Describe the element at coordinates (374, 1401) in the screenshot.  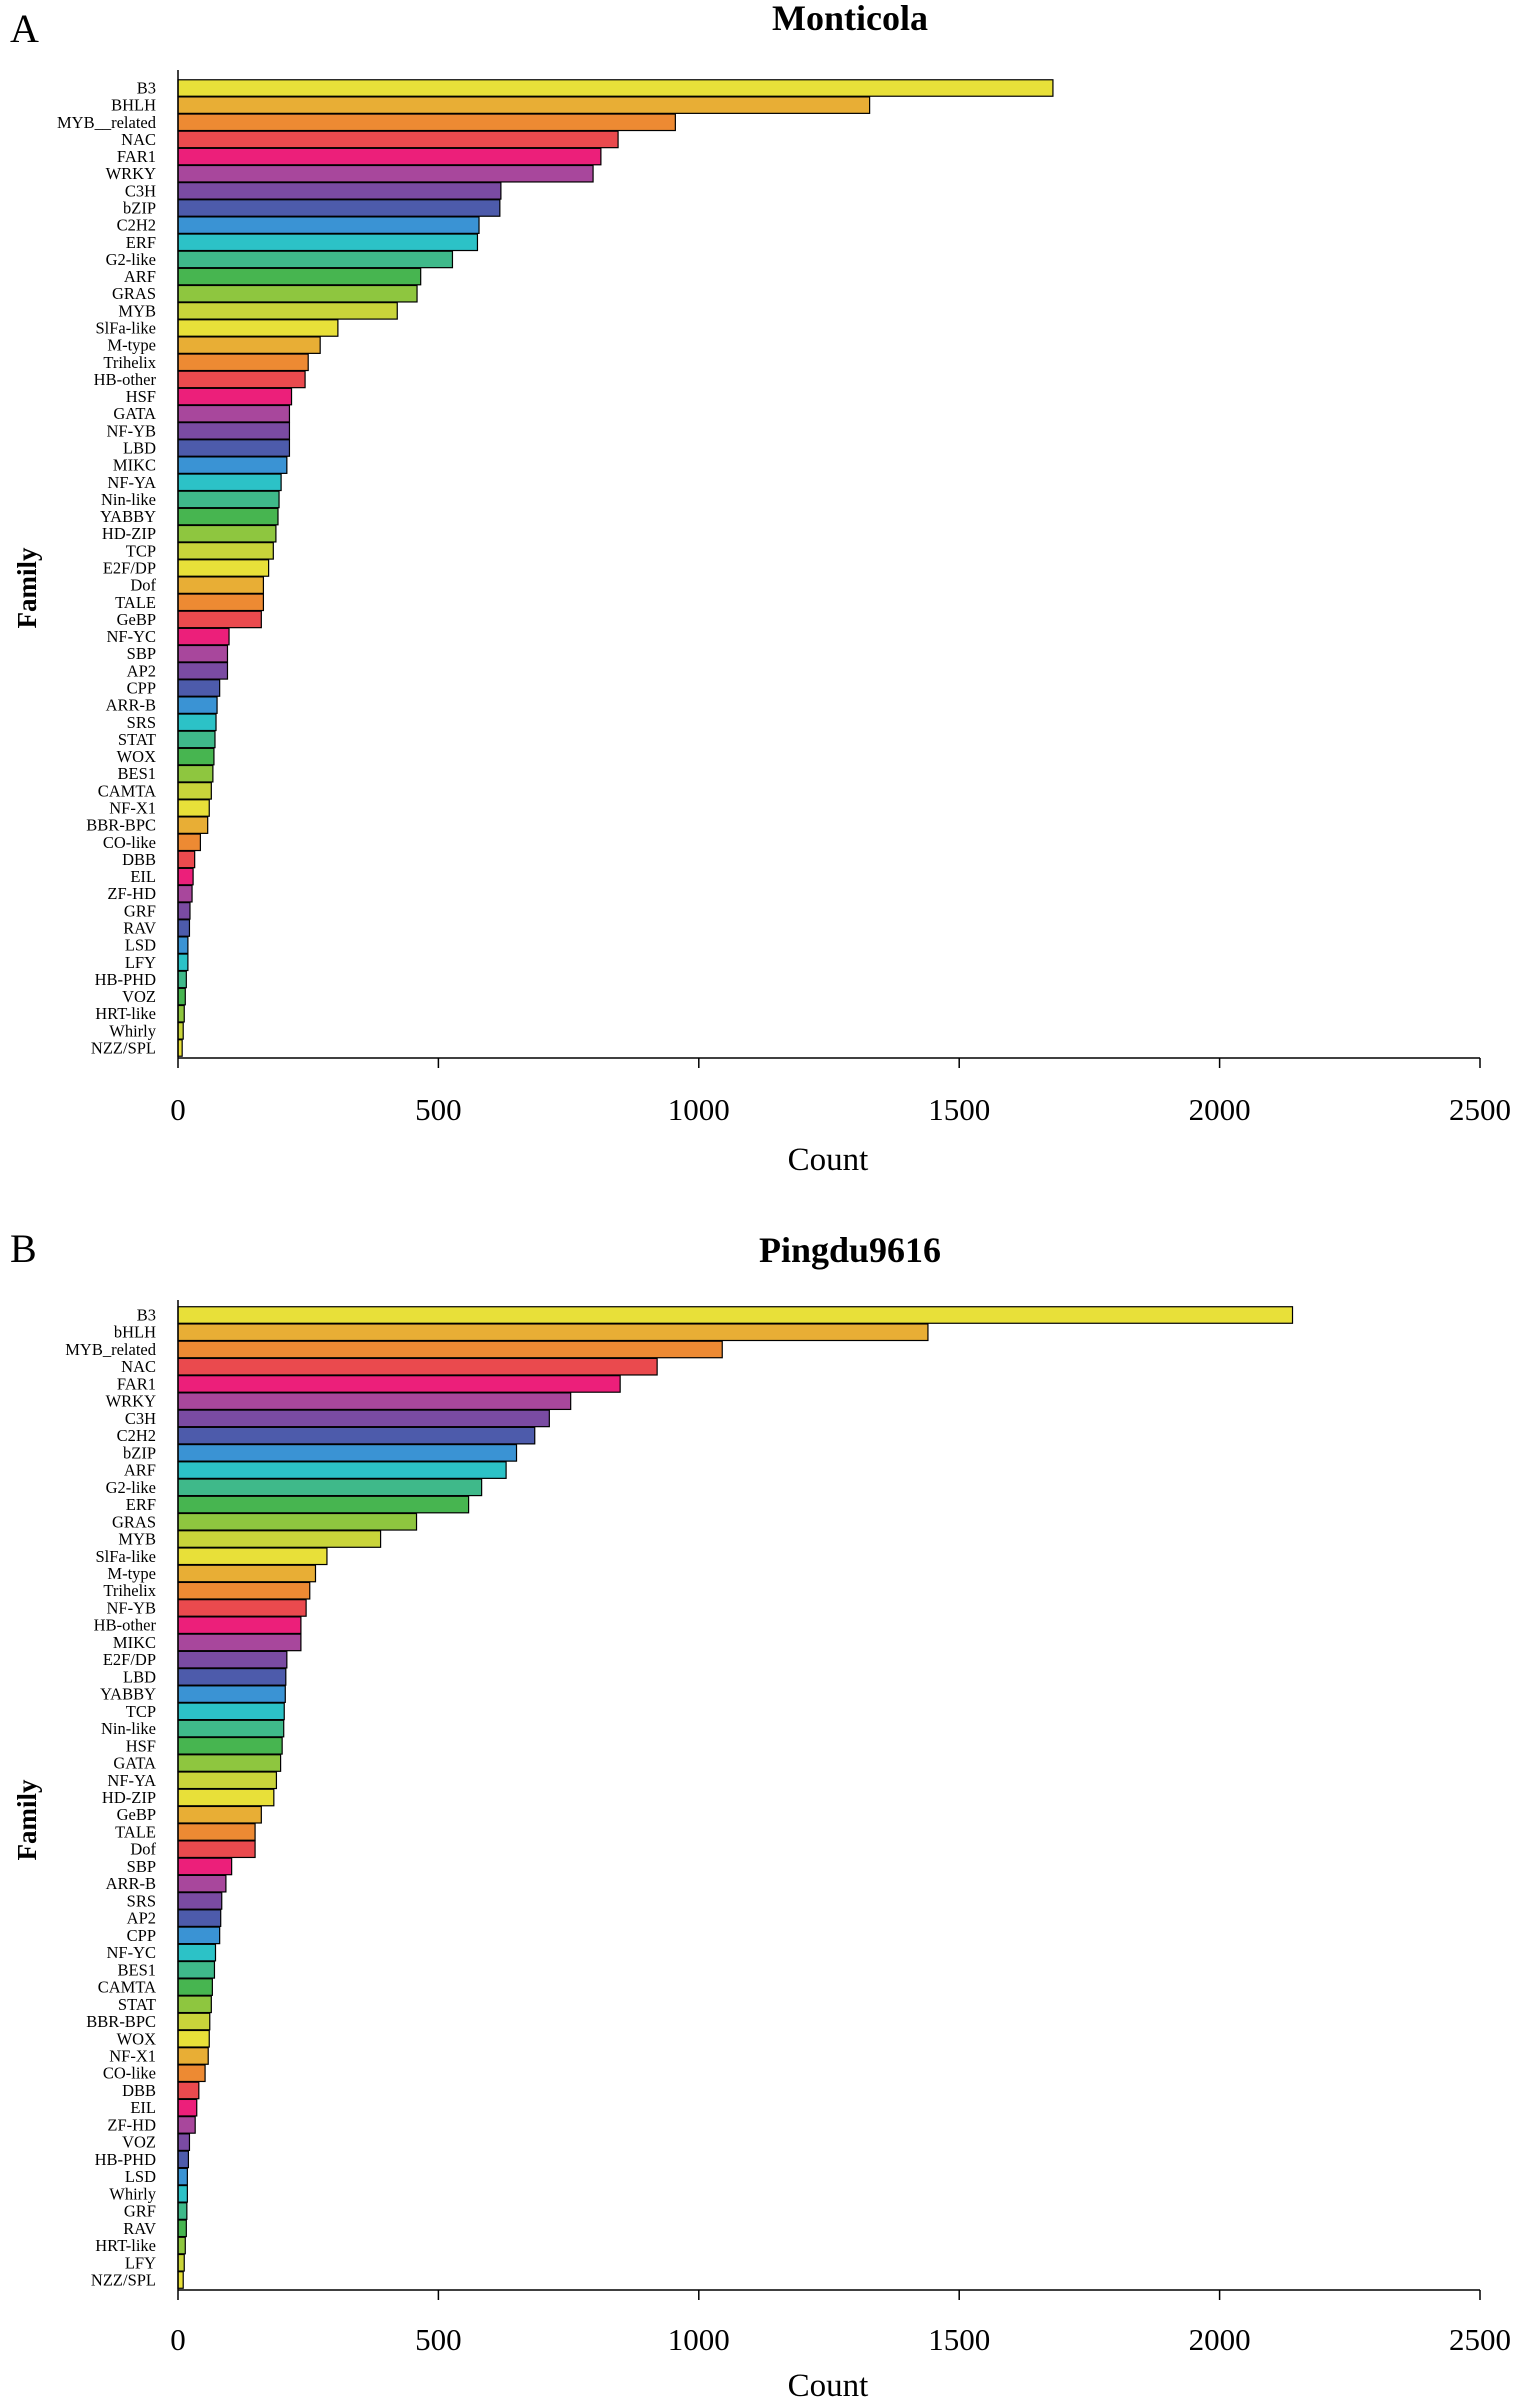
I see `bar-b-wrky` at that location.